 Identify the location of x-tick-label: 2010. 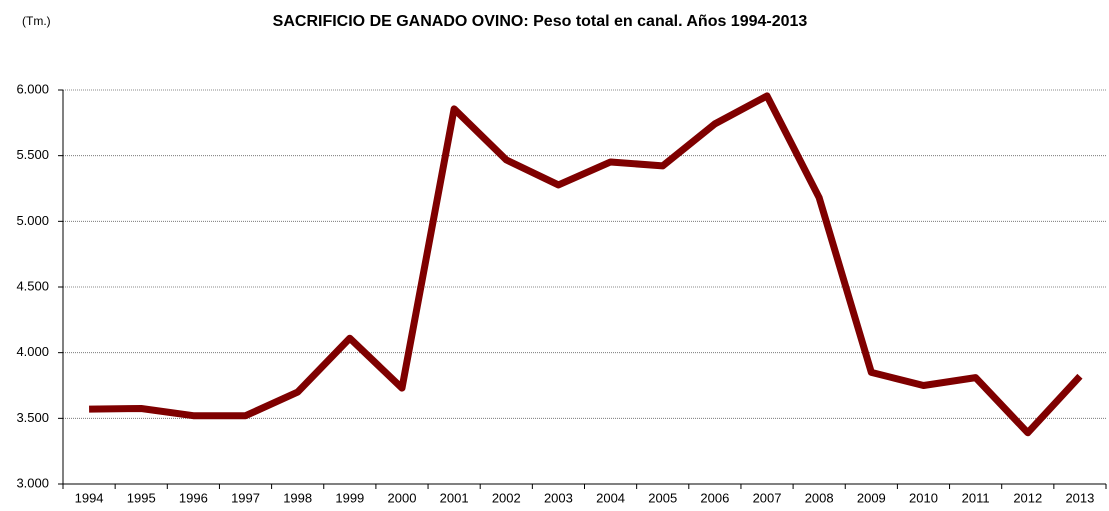
(923, 497).